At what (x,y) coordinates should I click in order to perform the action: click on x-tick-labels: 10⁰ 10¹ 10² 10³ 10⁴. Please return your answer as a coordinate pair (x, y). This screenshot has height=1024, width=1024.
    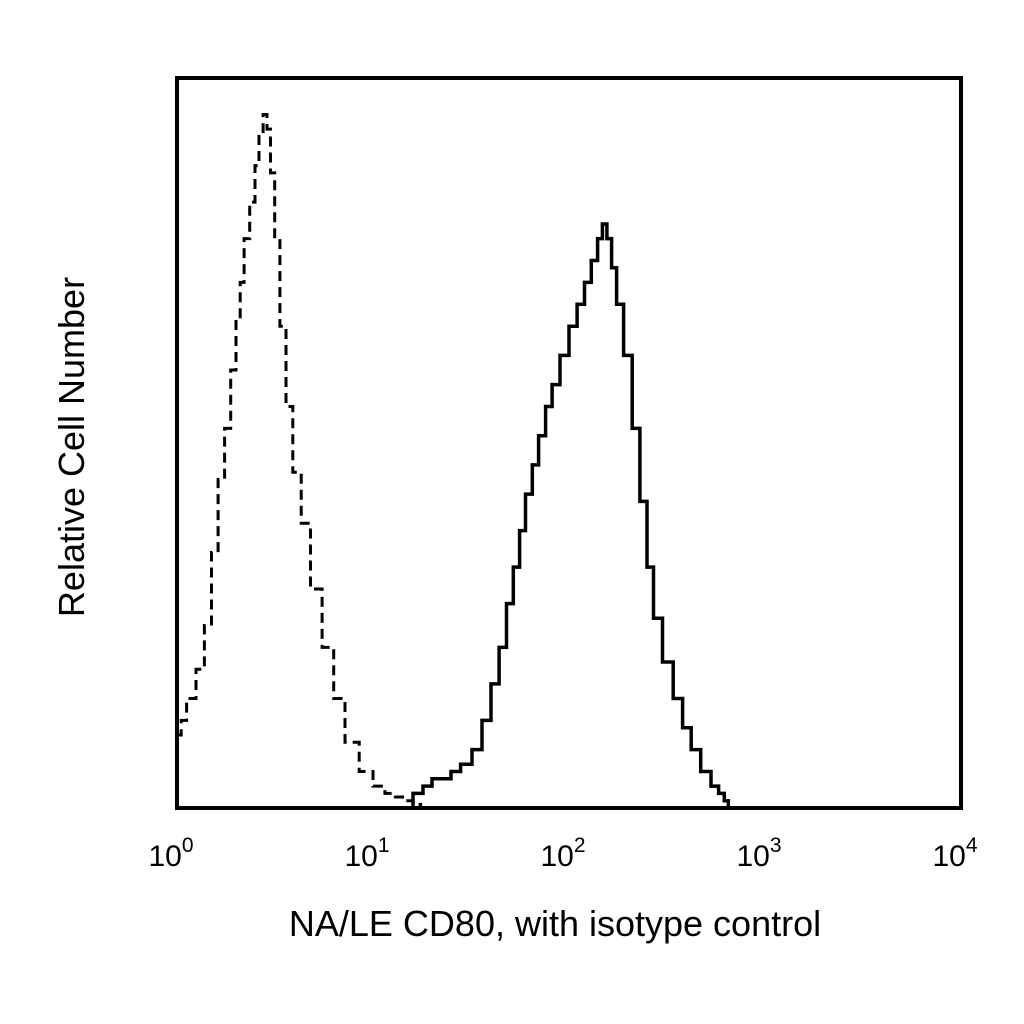
    Looking at the image, I should click on (562, 853).